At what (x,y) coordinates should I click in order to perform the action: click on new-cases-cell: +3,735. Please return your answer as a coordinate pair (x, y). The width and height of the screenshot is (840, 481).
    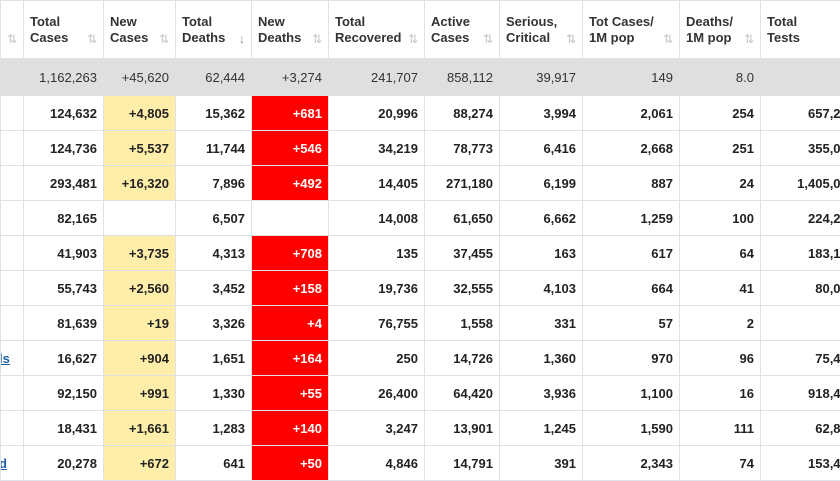
    Looking at the image, I should click on (140, 253).